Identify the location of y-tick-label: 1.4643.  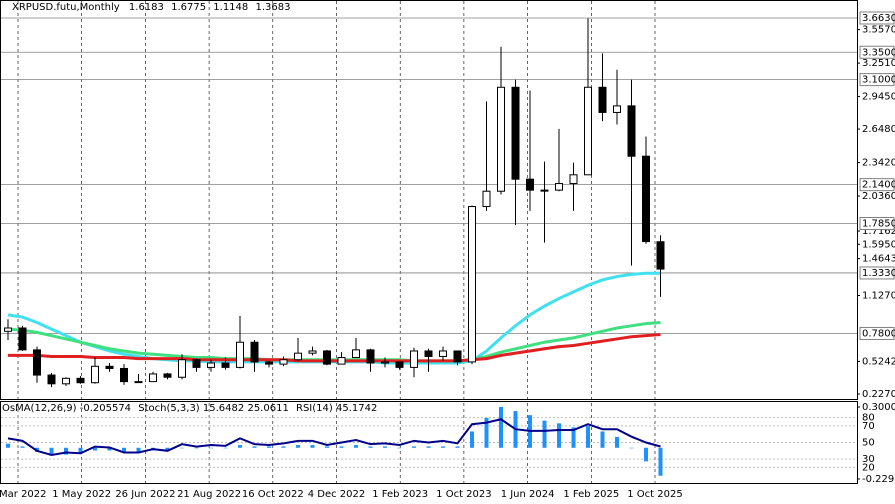
(878, 259).